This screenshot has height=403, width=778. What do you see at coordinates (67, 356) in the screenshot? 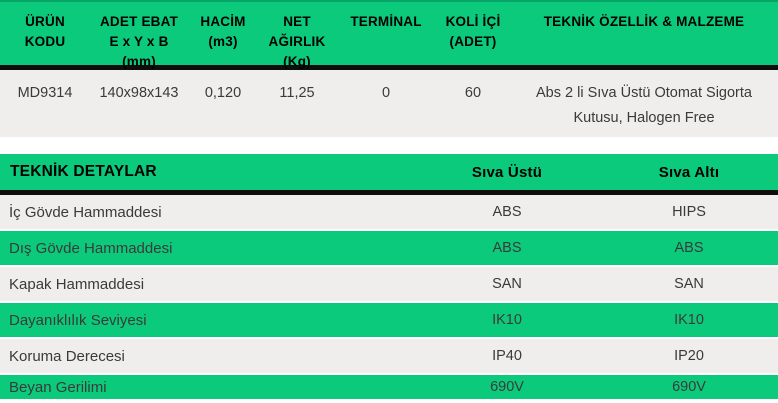
I see `row-label: Koruma Derecesi` at bounding box center [67, 356].